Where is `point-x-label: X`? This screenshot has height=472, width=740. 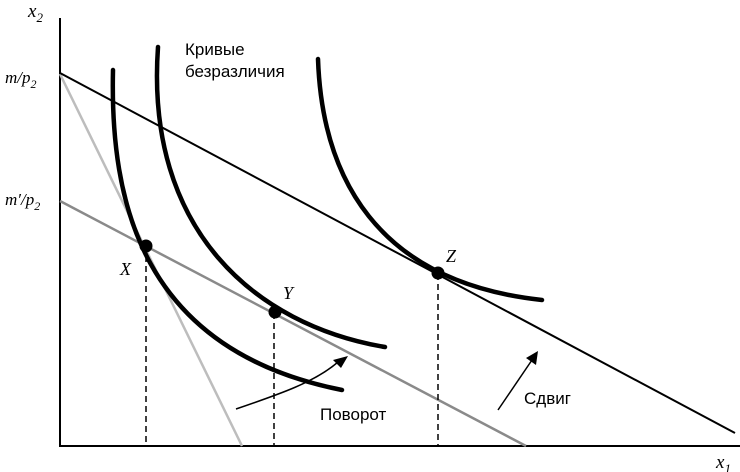 point-x-label: X is located at coordinates (125, 269).